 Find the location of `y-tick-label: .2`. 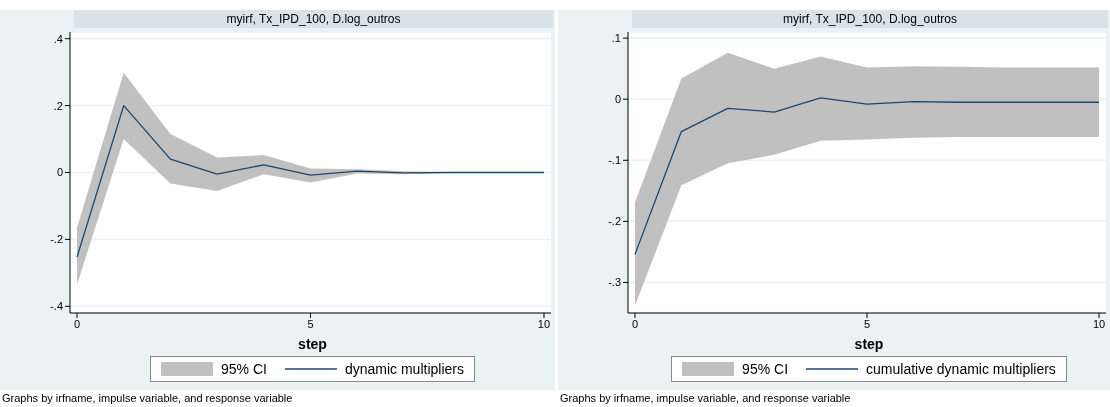

y-tick-label: .2 is located at coordinates (58, 105).